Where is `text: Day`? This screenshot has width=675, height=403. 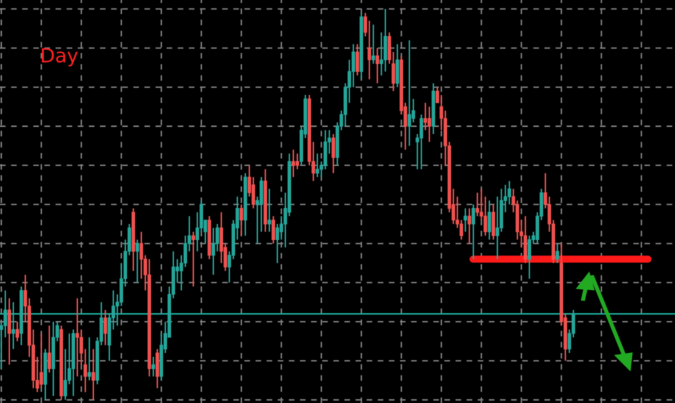
text: Day is located at coordinates (60, 57).